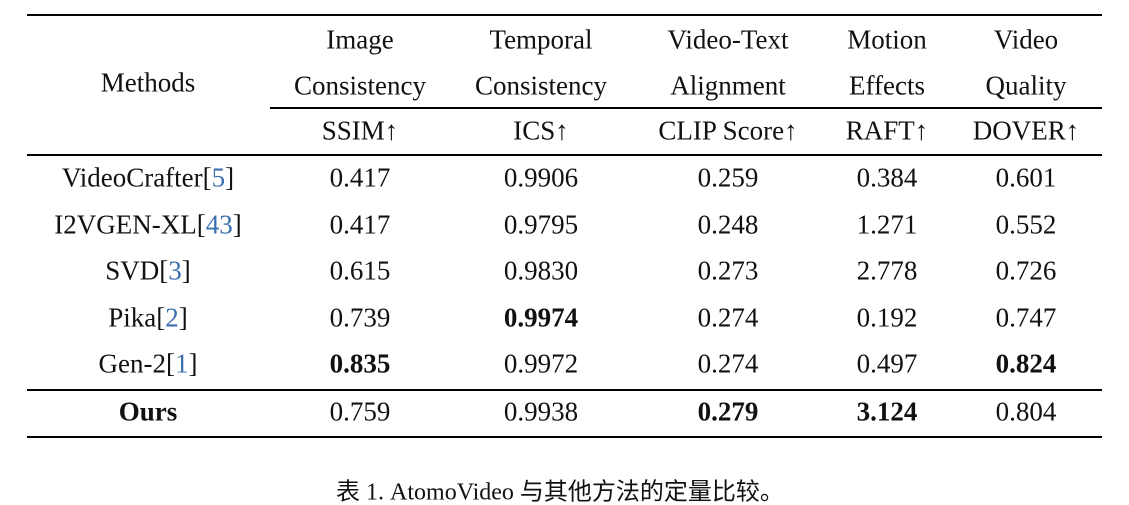 The height and width of the screenshot is (505, 1129). What do you see at coordinates (541, 224) in the screenshot?
I see `cell: 0.9795` at bounding box center [541, 224].